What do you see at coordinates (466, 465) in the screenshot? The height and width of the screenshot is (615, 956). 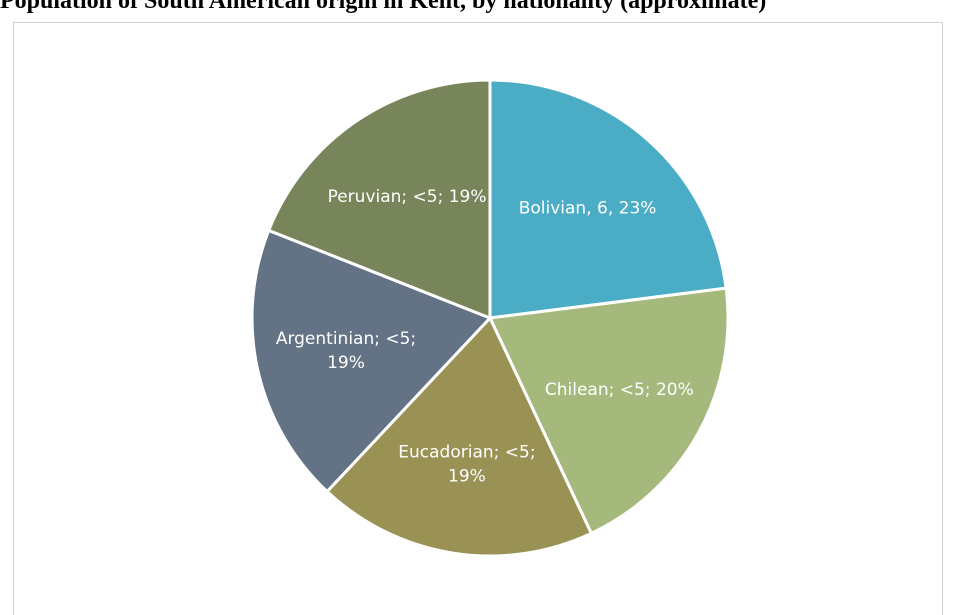 I see `pie-label-eucadorian: Eucadorian; <5; 19%` at bounding box center [466, 465].